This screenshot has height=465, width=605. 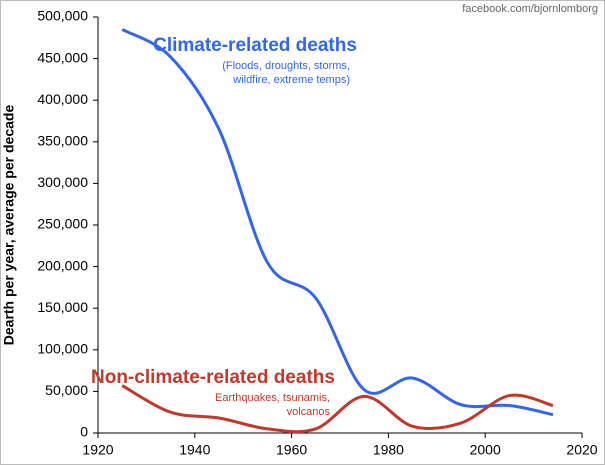 I want to click on y-tick-label: 300,000, so click(x=62, y=182).